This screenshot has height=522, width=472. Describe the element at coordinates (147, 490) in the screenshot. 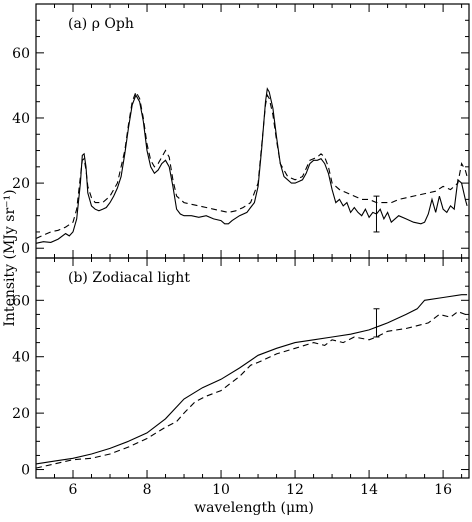

I see `x-tick-label: 8` at that location.